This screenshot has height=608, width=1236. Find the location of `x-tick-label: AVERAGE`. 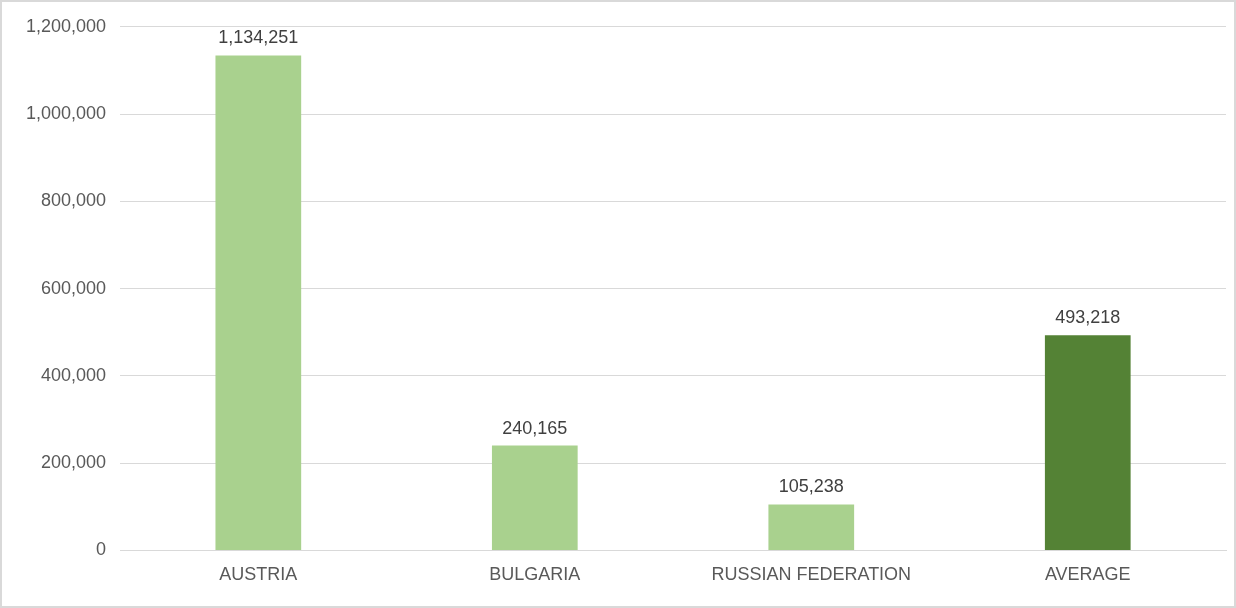

x-tick-label: AVERAGE is located at coordinates (1087, 574).